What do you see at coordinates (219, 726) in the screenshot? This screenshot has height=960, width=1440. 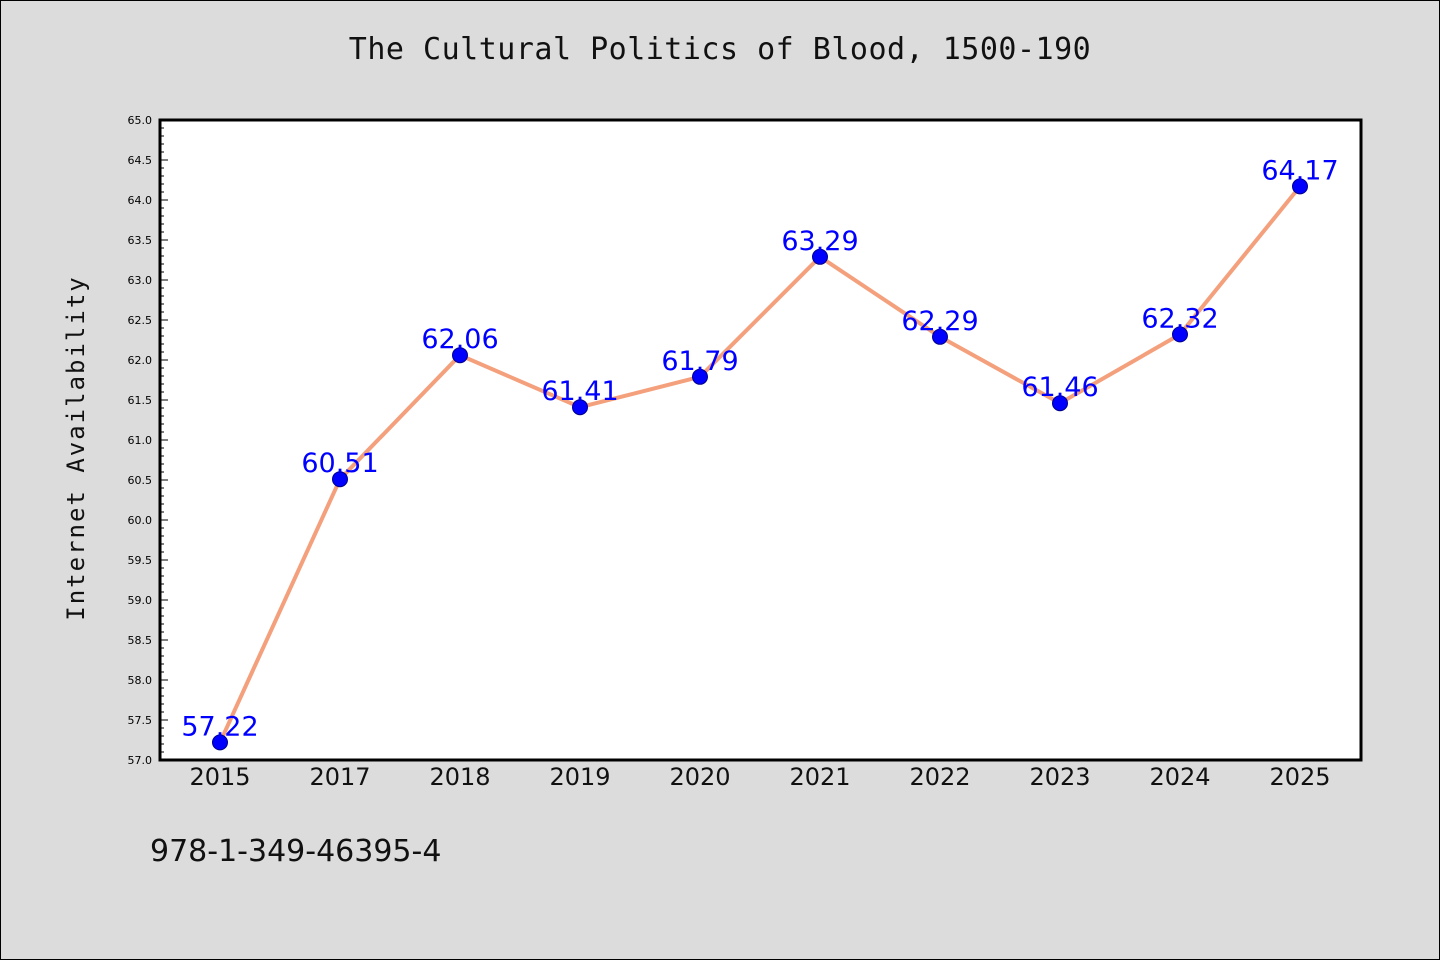 I see `data-label: 57.22` at bounding box center [219, 726].